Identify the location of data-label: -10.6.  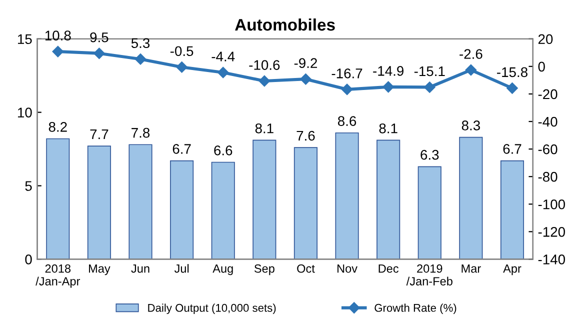
(264, 65).